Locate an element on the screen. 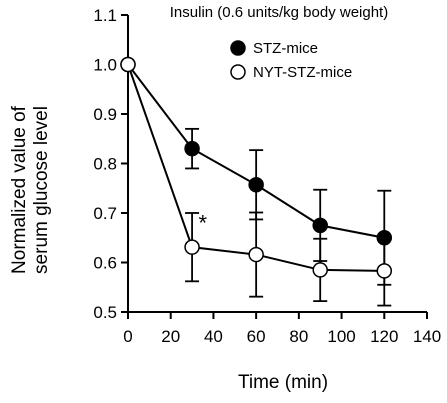 The image size is (447, 403). x-tick-label: 100 is located at coordinates (341, 336).